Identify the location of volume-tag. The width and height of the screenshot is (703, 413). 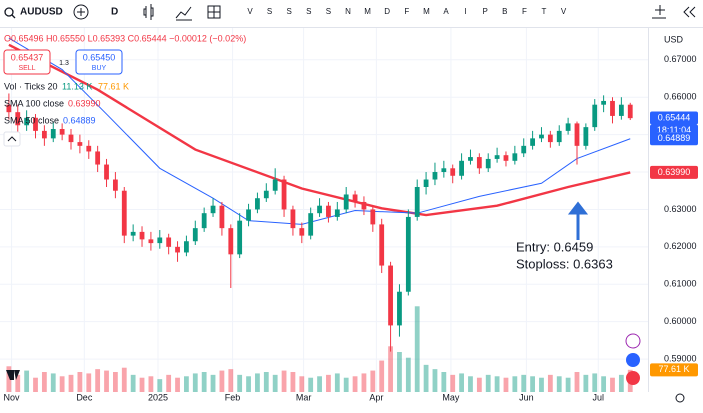
(674, 370).